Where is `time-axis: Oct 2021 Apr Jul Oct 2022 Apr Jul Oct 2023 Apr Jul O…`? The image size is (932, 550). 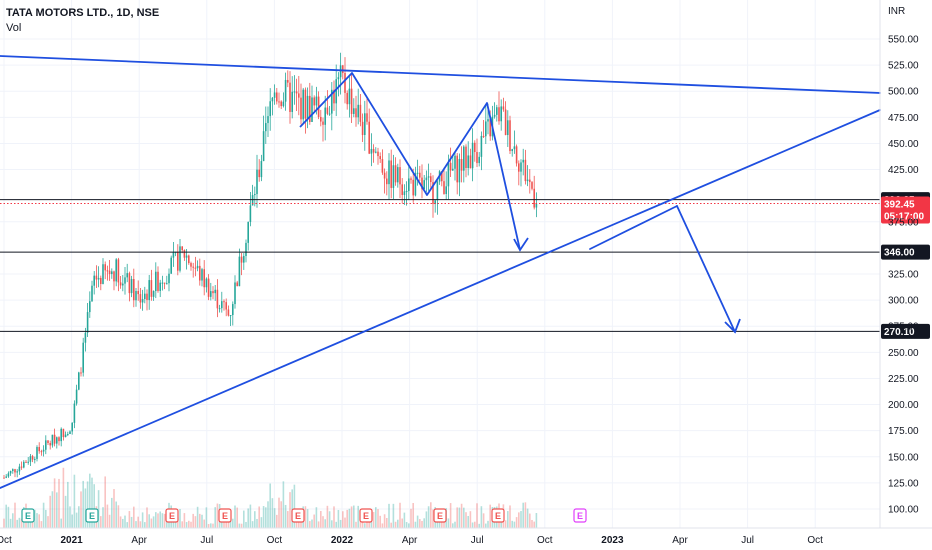
time-axis: Oct 2021 Apr Jul Oct 2022 Apr Jul Oct 2023 Apr Jul O… is located at coordinates (466, 536).